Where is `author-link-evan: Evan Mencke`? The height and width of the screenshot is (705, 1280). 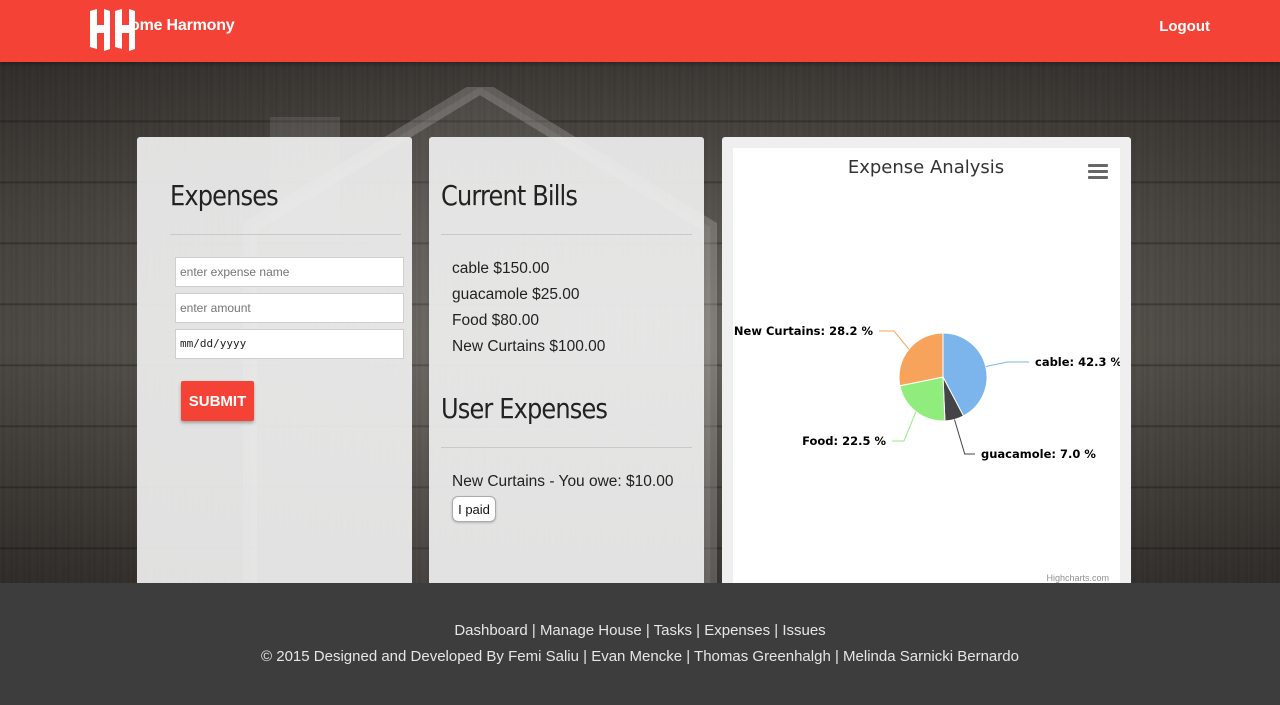
author-link-evan: Evan Mencke is located at coordinates (637, 656).